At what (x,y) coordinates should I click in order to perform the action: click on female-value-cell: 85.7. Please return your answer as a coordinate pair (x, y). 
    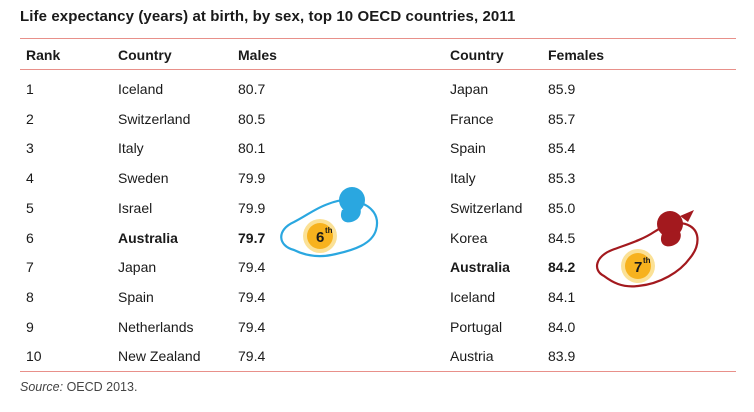
    Looking at the image, I should click on (562, 118).